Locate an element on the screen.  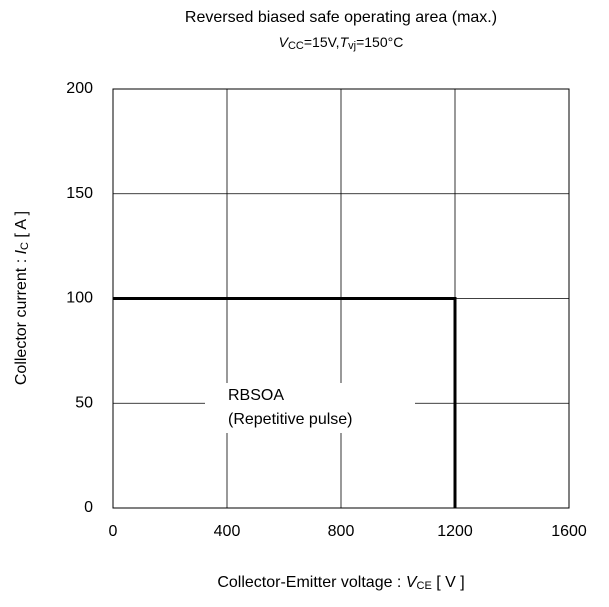
y-tick-label: 200 is located at coordinates (79, 88).